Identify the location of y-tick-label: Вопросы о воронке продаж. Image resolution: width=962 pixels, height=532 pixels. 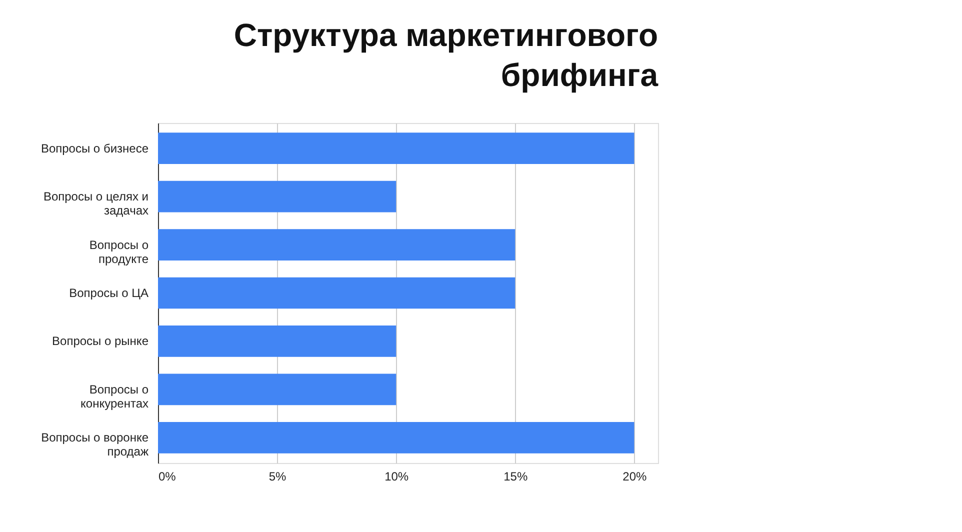
(95, 444).